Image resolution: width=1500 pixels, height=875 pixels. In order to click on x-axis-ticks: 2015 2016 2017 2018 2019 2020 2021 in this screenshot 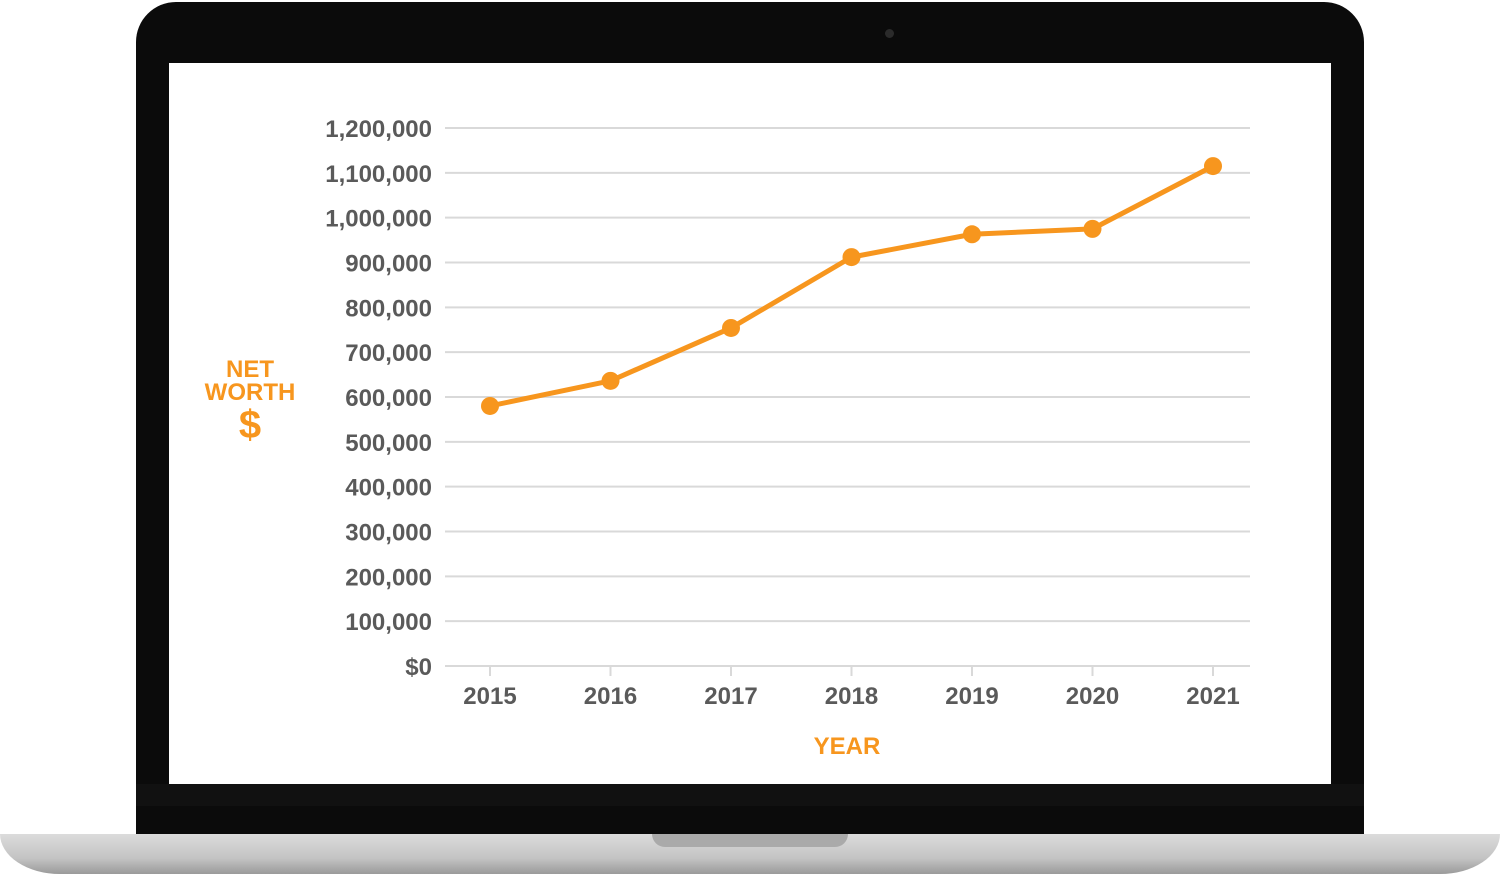, I will do `click(851, 688)`.